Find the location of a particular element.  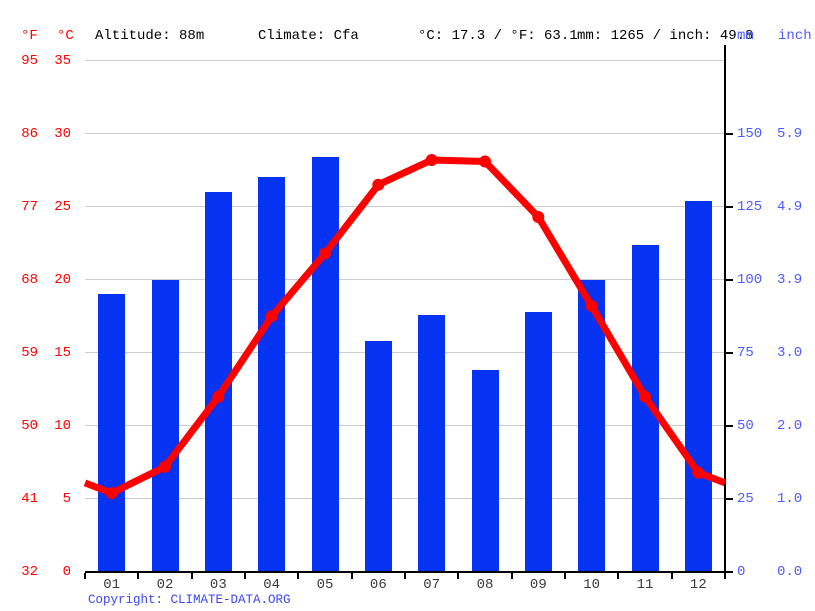

month-label: 06 is located at coordinates (378, 585).